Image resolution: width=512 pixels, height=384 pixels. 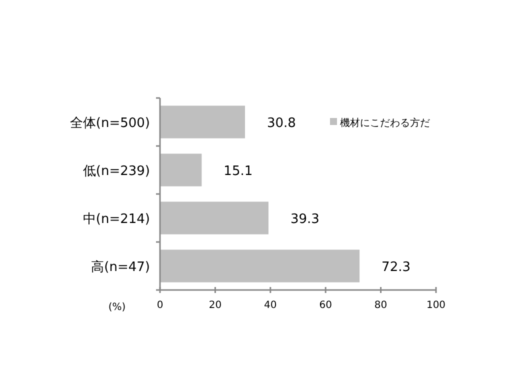 I want to click on data-label: 72.3, so click(x=396, y=267).